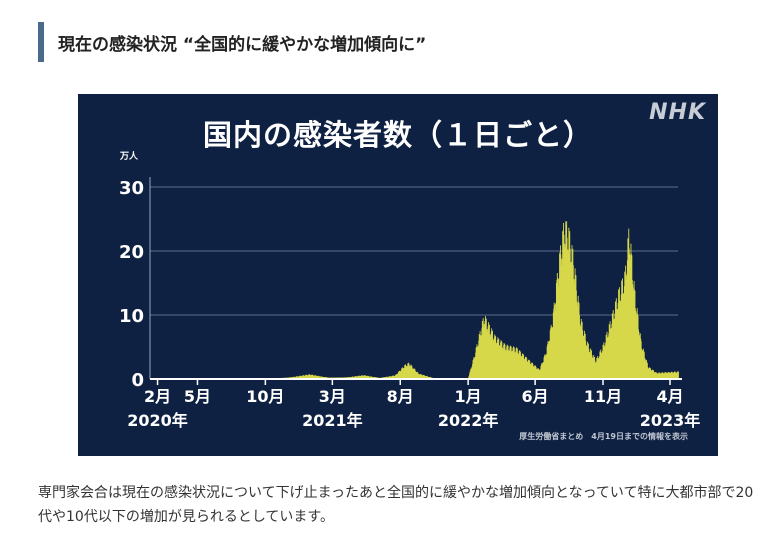 The width and height of the screenshot is (775, 539). I want to click on x-tick-month-label: 3月, so click(332, 396).